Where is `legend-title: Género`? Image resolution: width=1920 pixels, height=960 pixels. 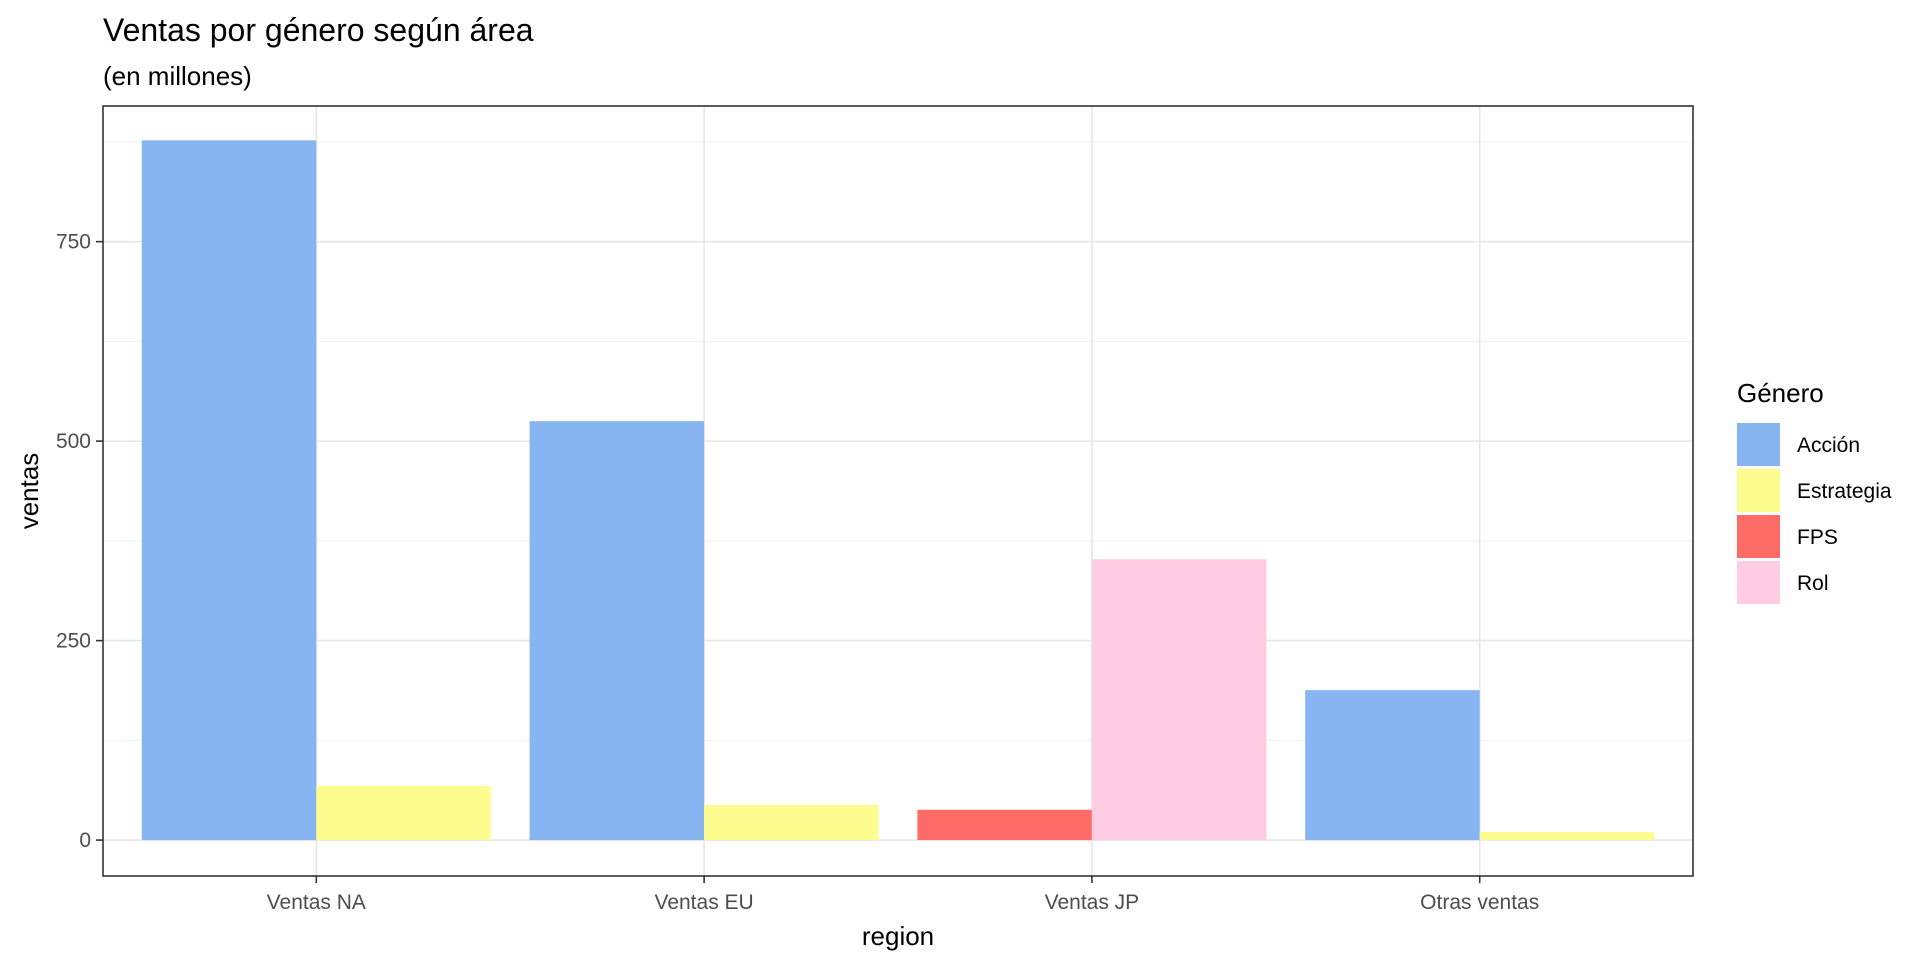 legend-title: Género is located at coordinates (1780, 393).